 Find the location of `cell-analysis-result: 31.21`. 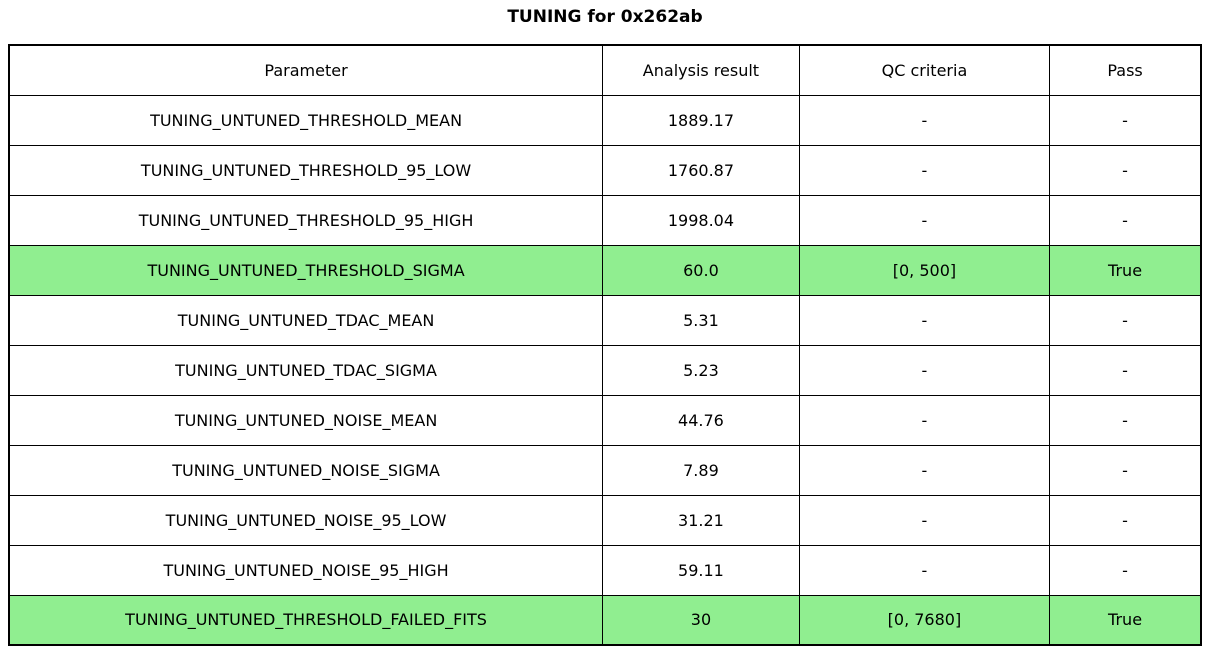

cell-analysis-result: 31.21 is located at coordinates (701, 520).